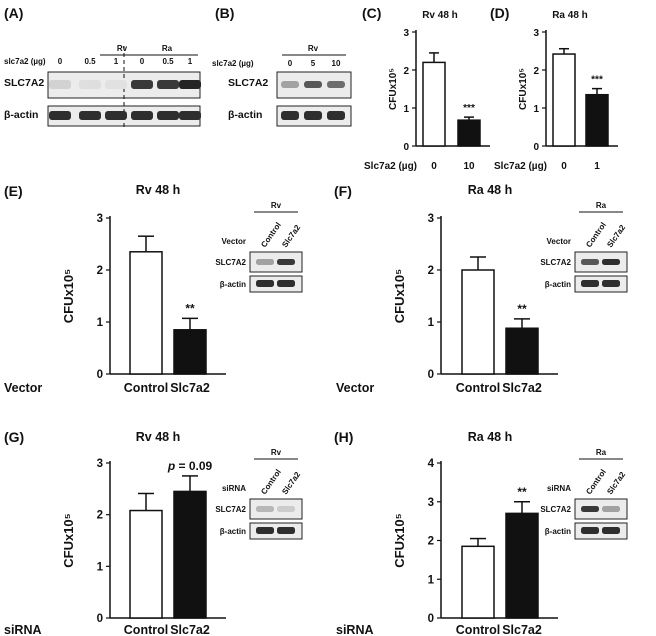 The width and height of the screenshot is (656, 636). What do you see at coordinates (245, 115) in the screenshot?
I see `panel-b-row-actin: β-actin` at bounding box center [245, 115].